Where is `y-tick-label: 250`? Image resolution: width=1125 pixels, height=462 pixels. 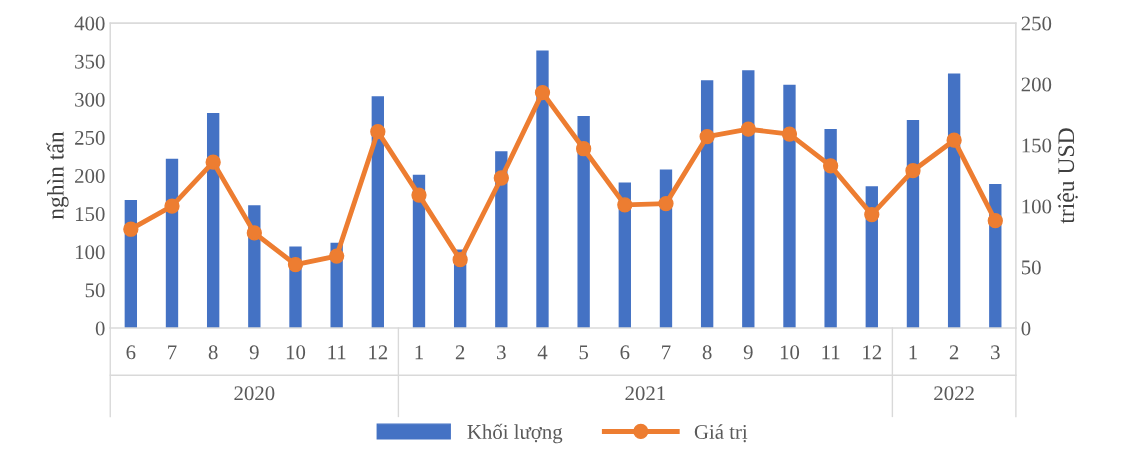 y-tick-label: 250 is located at coordinates (90, 137).